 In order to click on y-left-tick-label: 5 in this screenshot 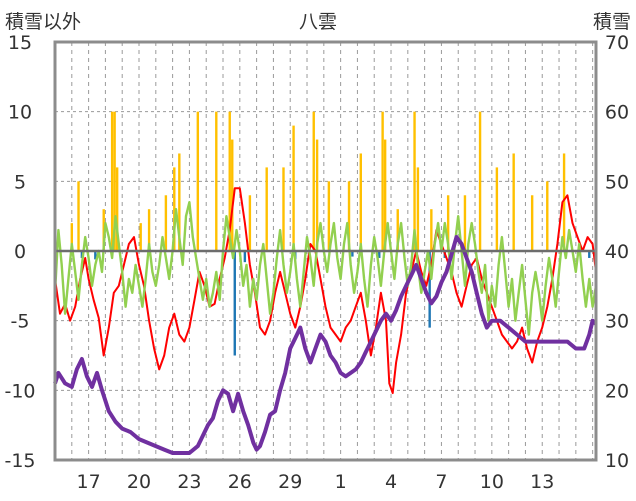, I will do `click(20, 182)`.